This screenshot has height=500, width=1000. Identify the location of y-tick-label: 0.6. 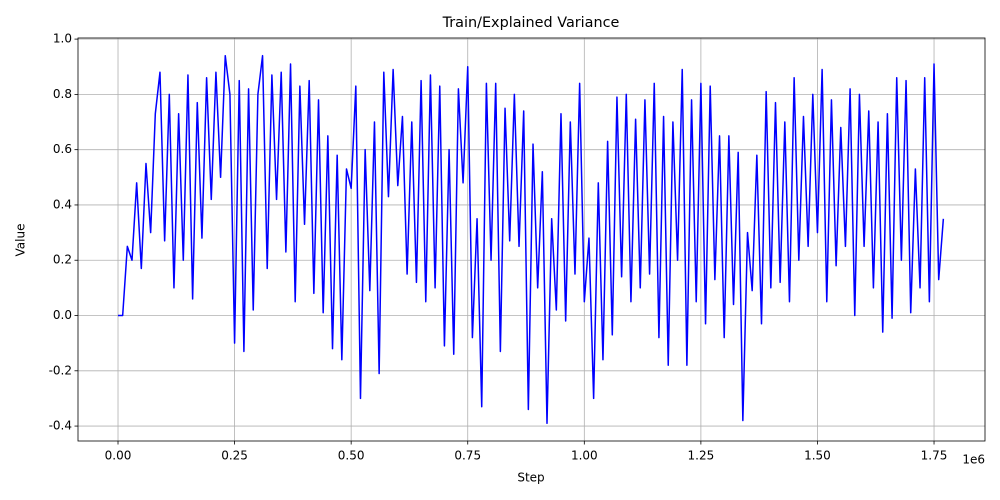
(62, 149).